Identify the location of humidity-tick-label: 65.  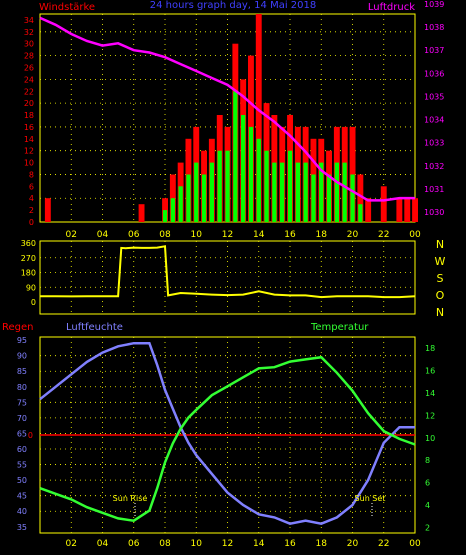
(22, 433).